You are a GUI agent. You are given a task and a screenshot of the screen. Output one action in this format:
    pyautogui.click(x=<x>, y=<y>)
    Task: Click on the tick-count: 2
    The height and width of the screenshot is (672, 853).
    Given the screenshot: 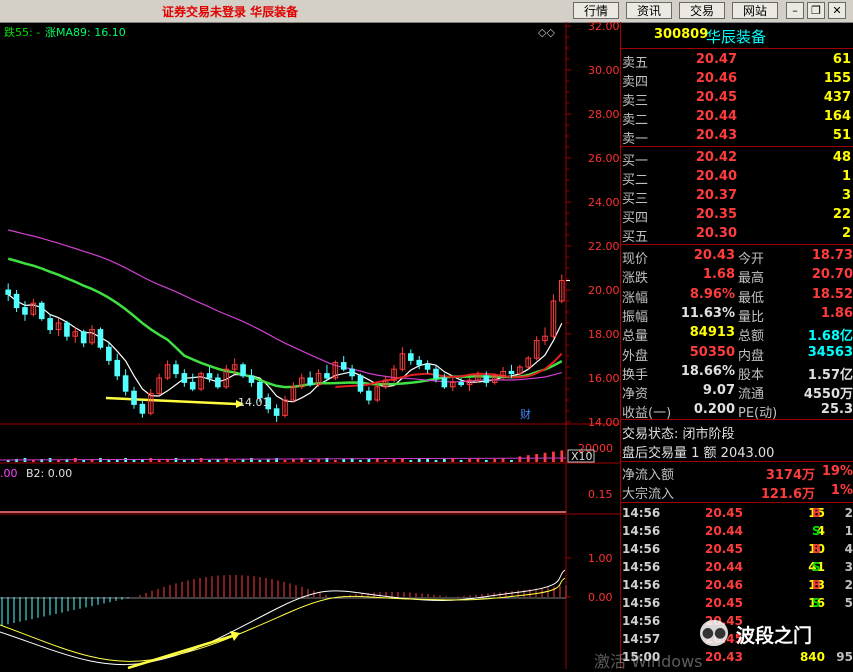 What is the action you would take?
    pyautogui.click(x=848, y=513)
    